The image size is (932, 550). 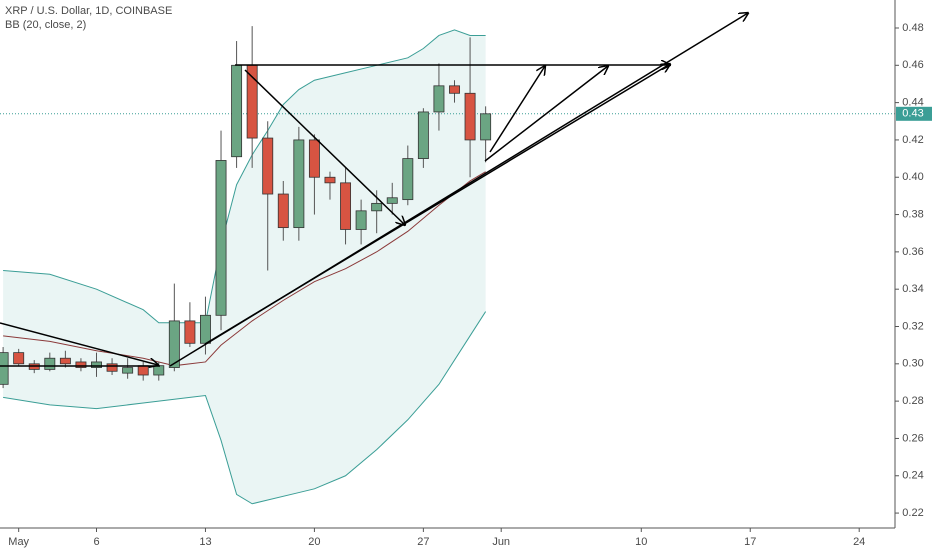 What do you see at coordinates (423, 542) in the screenshot?
I see `x-tick-label: 27` at bounding box center [423, 542].